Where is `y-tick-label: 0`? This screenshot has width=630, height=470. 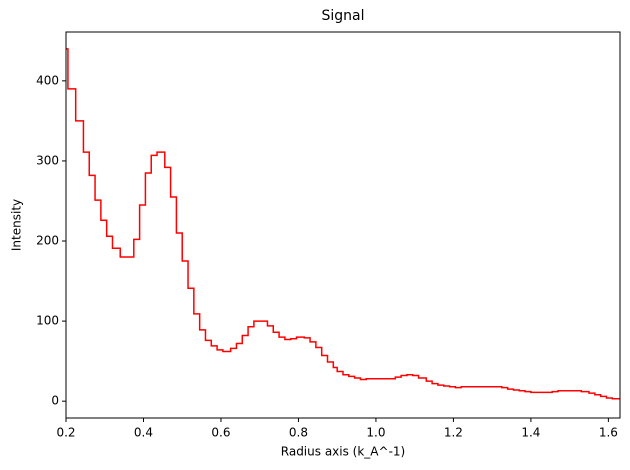
y-tick-label: 0 is located at coordinates (55, 401).